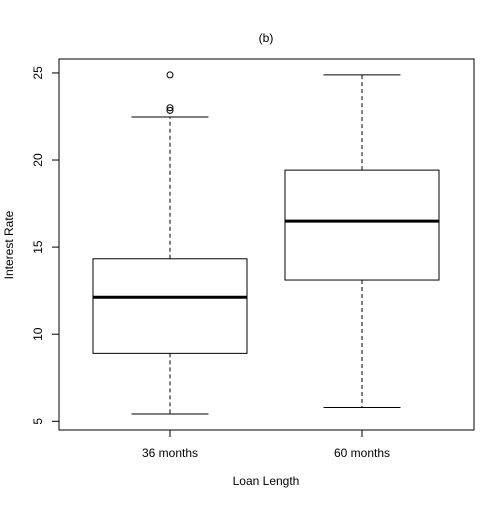 The width and height of the screenshot is (504, 509). Describe the element at coordinates (266, 444) in the screenshot. I see `x-axis: 36 months 60 months` at that location.